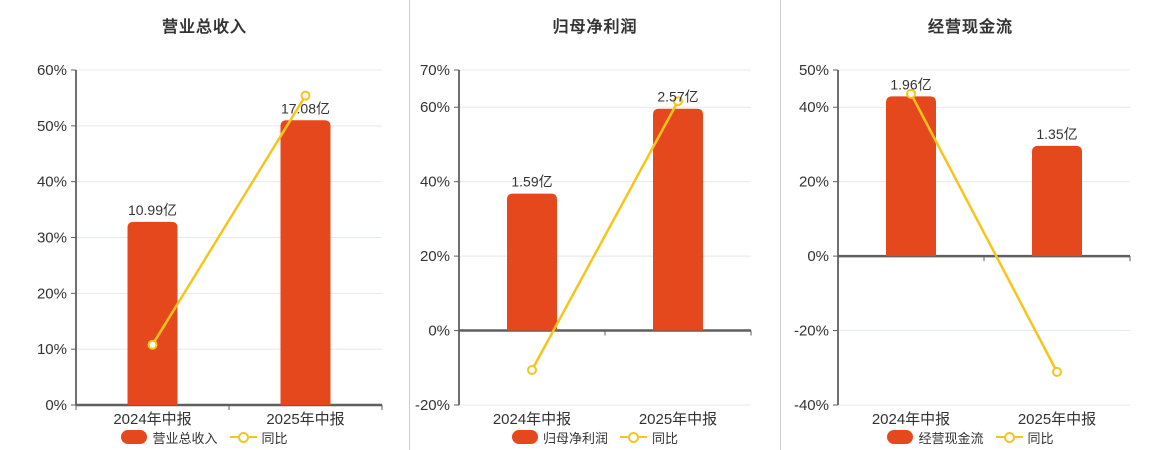  Describe the element at coordinates (665, 438) in the screenshot. I see `legend-label-net-profit-yoy: 同比` at that location.